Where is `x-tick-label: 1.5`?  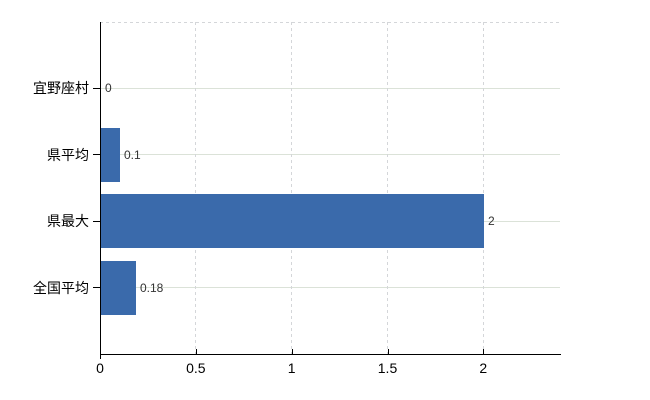
x-tick-label: 1.5 is located at coordinates (387, 368).